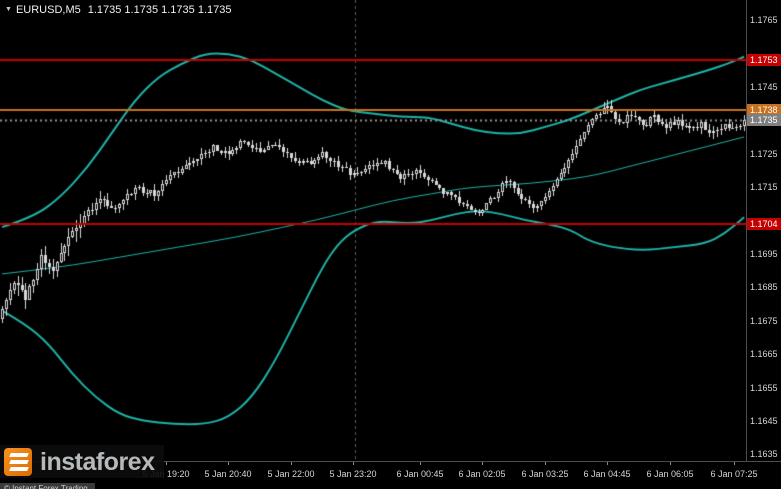  I want to click on watermark-main: instaforex, so click(82, 461).